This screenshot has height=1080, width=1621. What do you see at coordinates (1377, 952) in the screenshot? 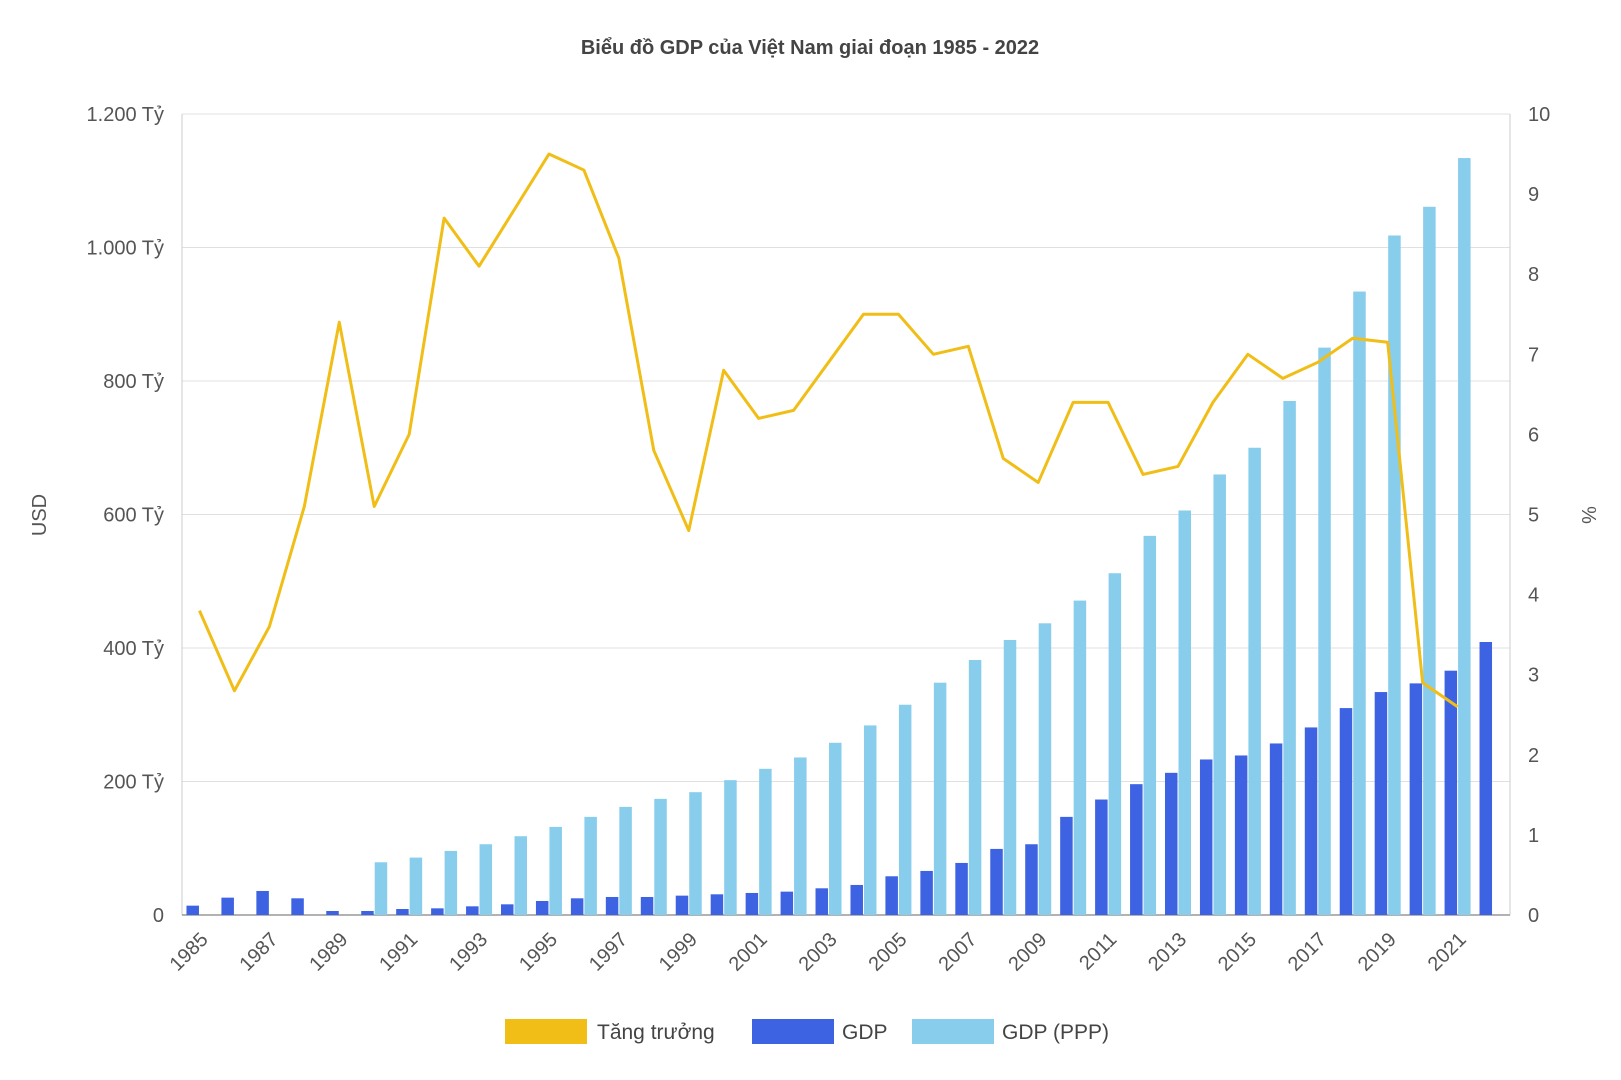
I see `x-tick-label: 2019` at bounding box center [1377, 952].